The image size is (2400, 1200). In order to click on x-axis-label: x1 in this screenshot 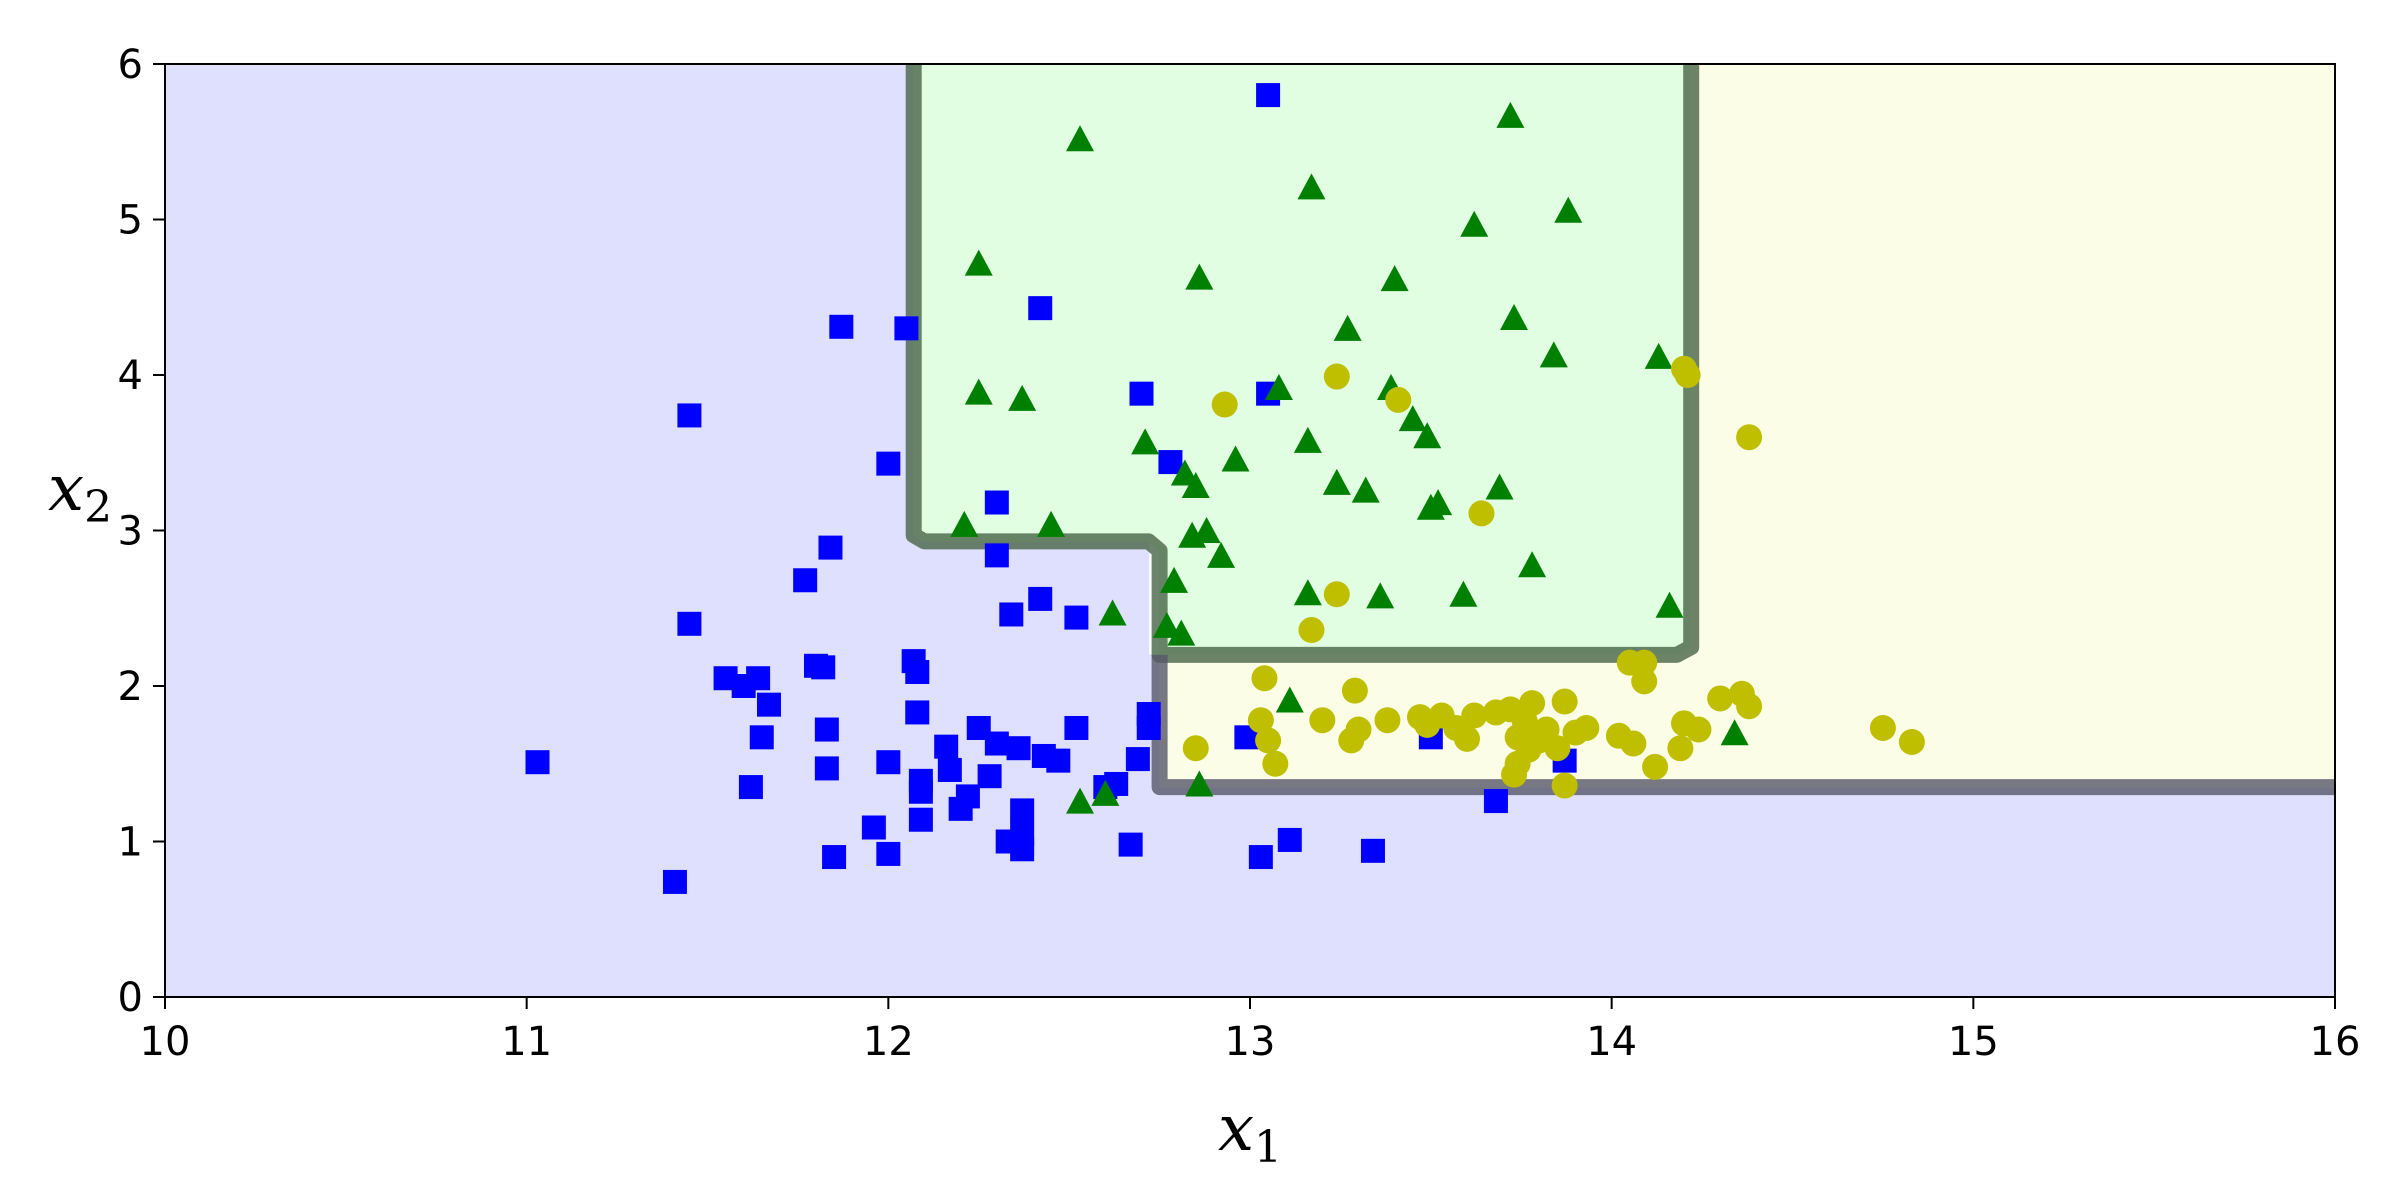, I will do `click(1250, 1132)`.